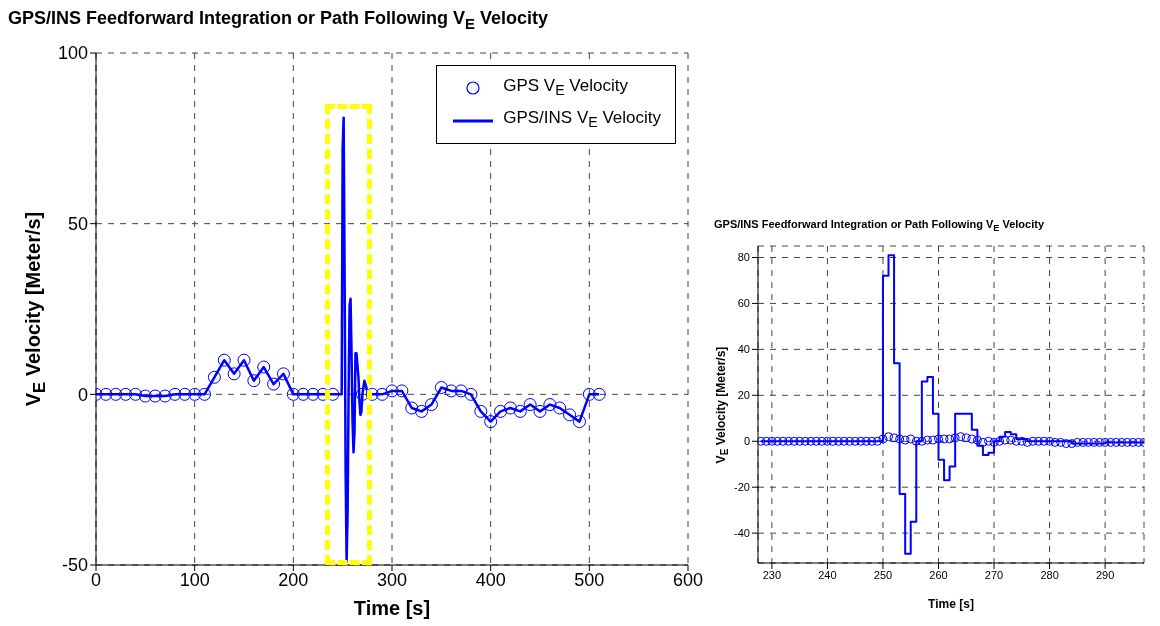 The width and height of the screenshot is (1160, 626). Describe the element at coordinates (96, 579) in the screenshot. I see `x-tick-label: 0` at that location.